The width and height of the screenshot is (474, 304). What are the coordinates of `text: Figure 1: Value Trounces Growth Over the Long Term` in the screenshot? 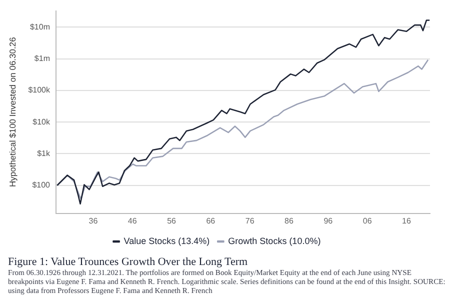 It's located at (128, 262).